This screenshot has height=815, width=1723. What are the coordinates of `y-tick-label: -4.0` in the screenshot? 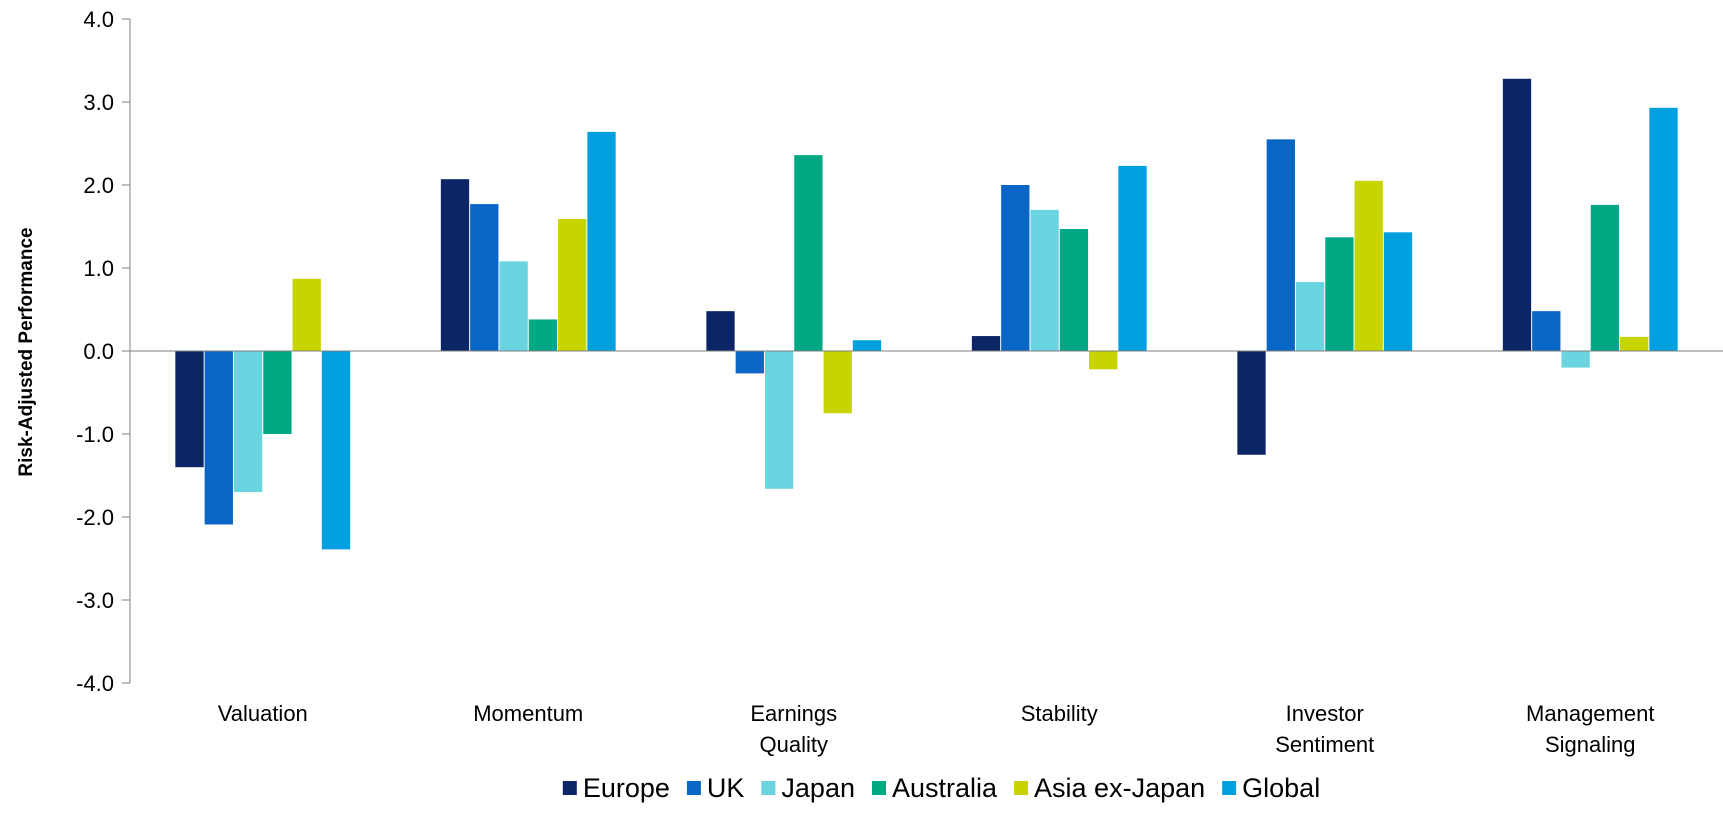 It's located at (95, 683).